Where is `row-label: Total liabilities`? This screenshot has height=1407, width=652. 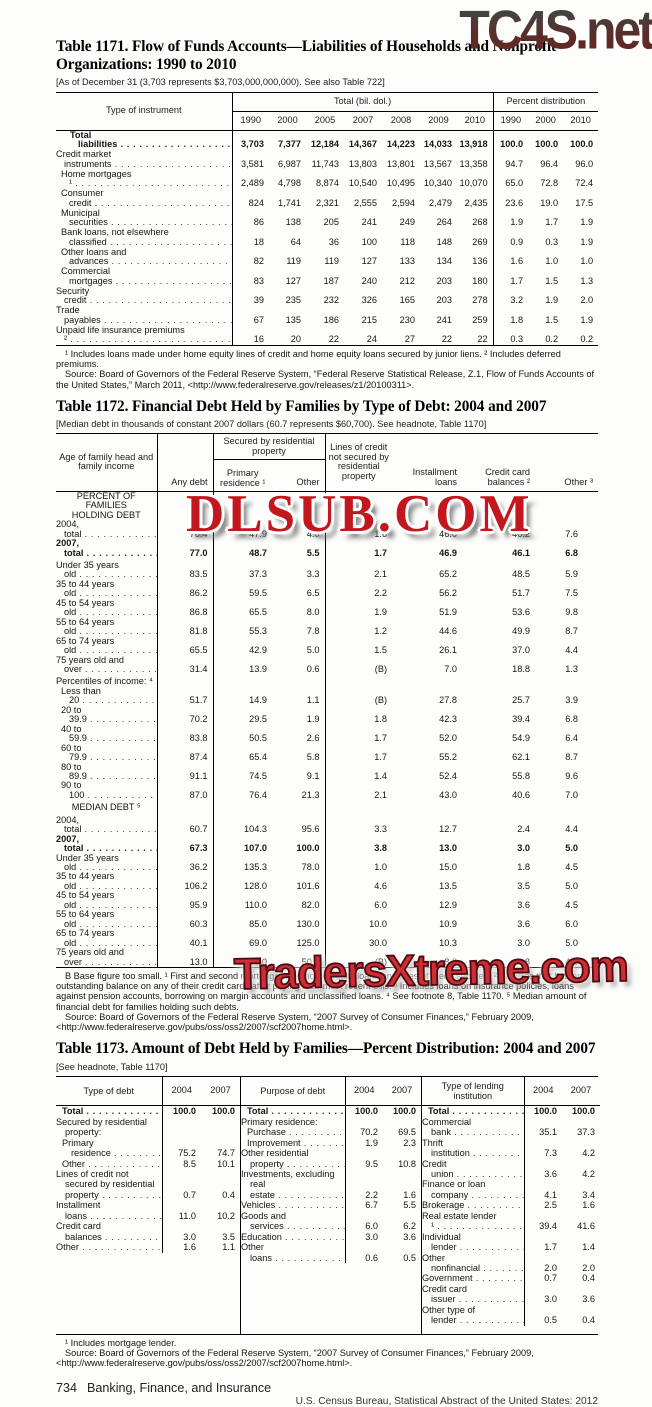 row-label: Total liabilities is located at coordinates (144, 141).